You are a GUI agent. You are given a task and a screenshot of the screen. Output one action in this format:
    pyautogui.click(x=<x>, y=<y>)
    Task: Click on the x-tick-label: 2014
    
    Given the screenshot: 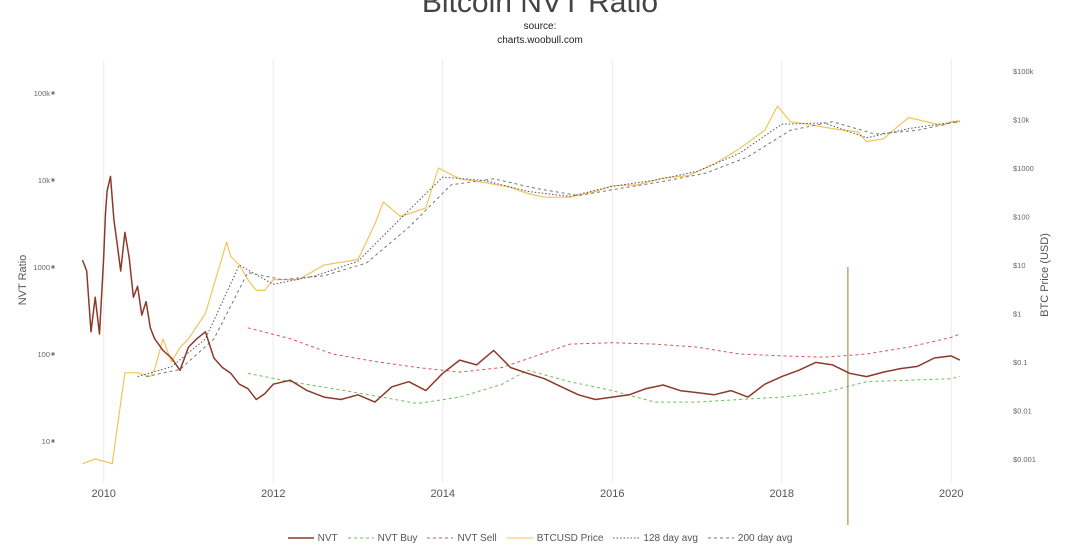 What is the action you would take?
    pyautogui.click(x=442, y=494)
    